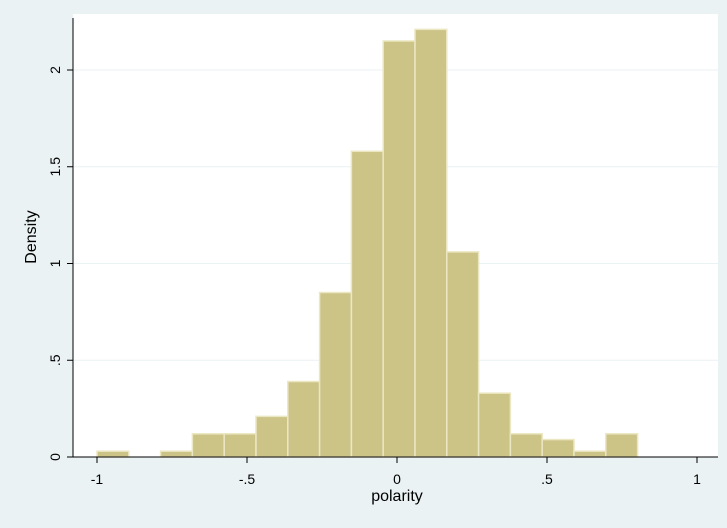 This screenshot has height=528, width=727. I want to click on y-axis-title: Density, so click(31, 236).